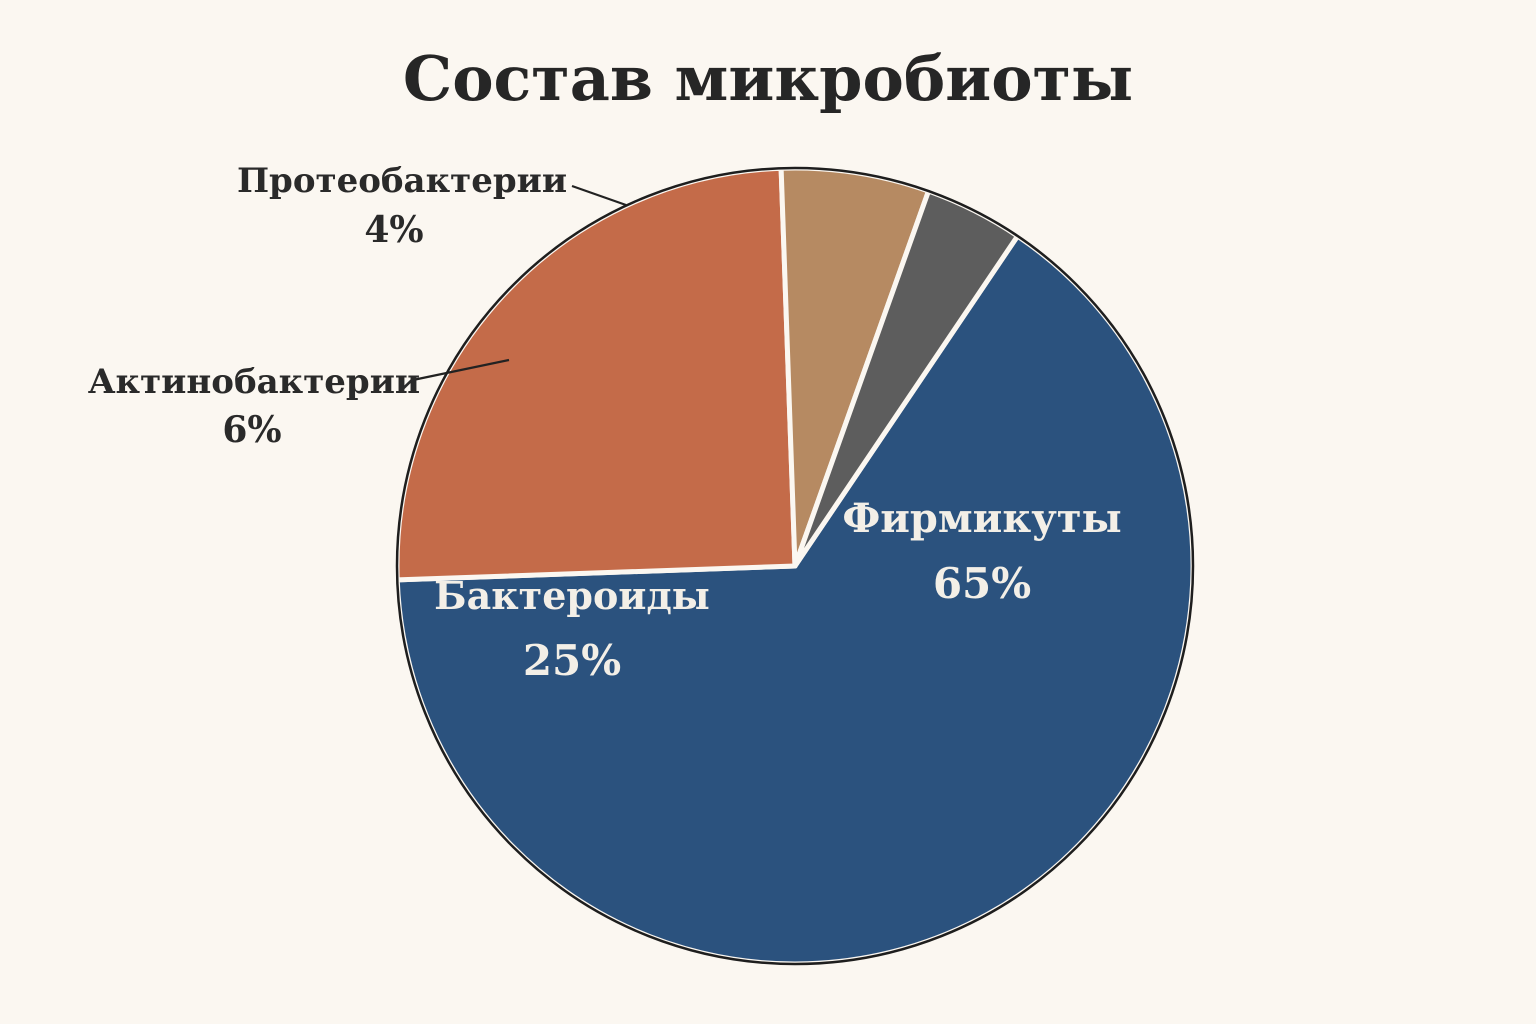 This screenshot has width=1536, height=1024. What do you see at coordinates (251, 430) in the screenshot?
I see `slice-3-value-label: 6%` at bounding box center [251, 430].